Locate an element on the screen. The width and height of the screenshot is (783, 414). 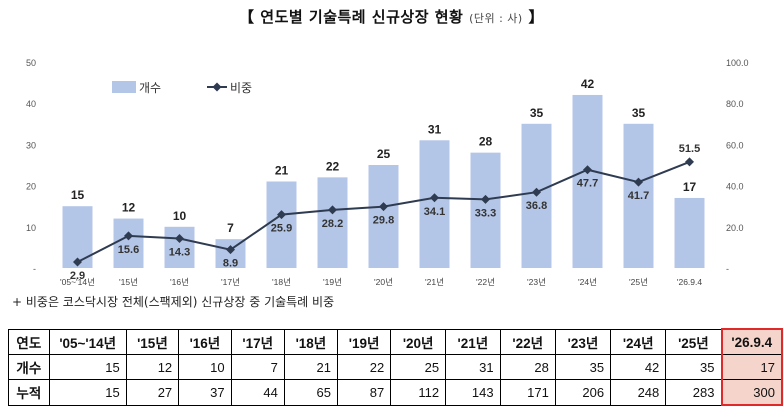
line-value-label: 2.9 is located at coordinates (77, 276).